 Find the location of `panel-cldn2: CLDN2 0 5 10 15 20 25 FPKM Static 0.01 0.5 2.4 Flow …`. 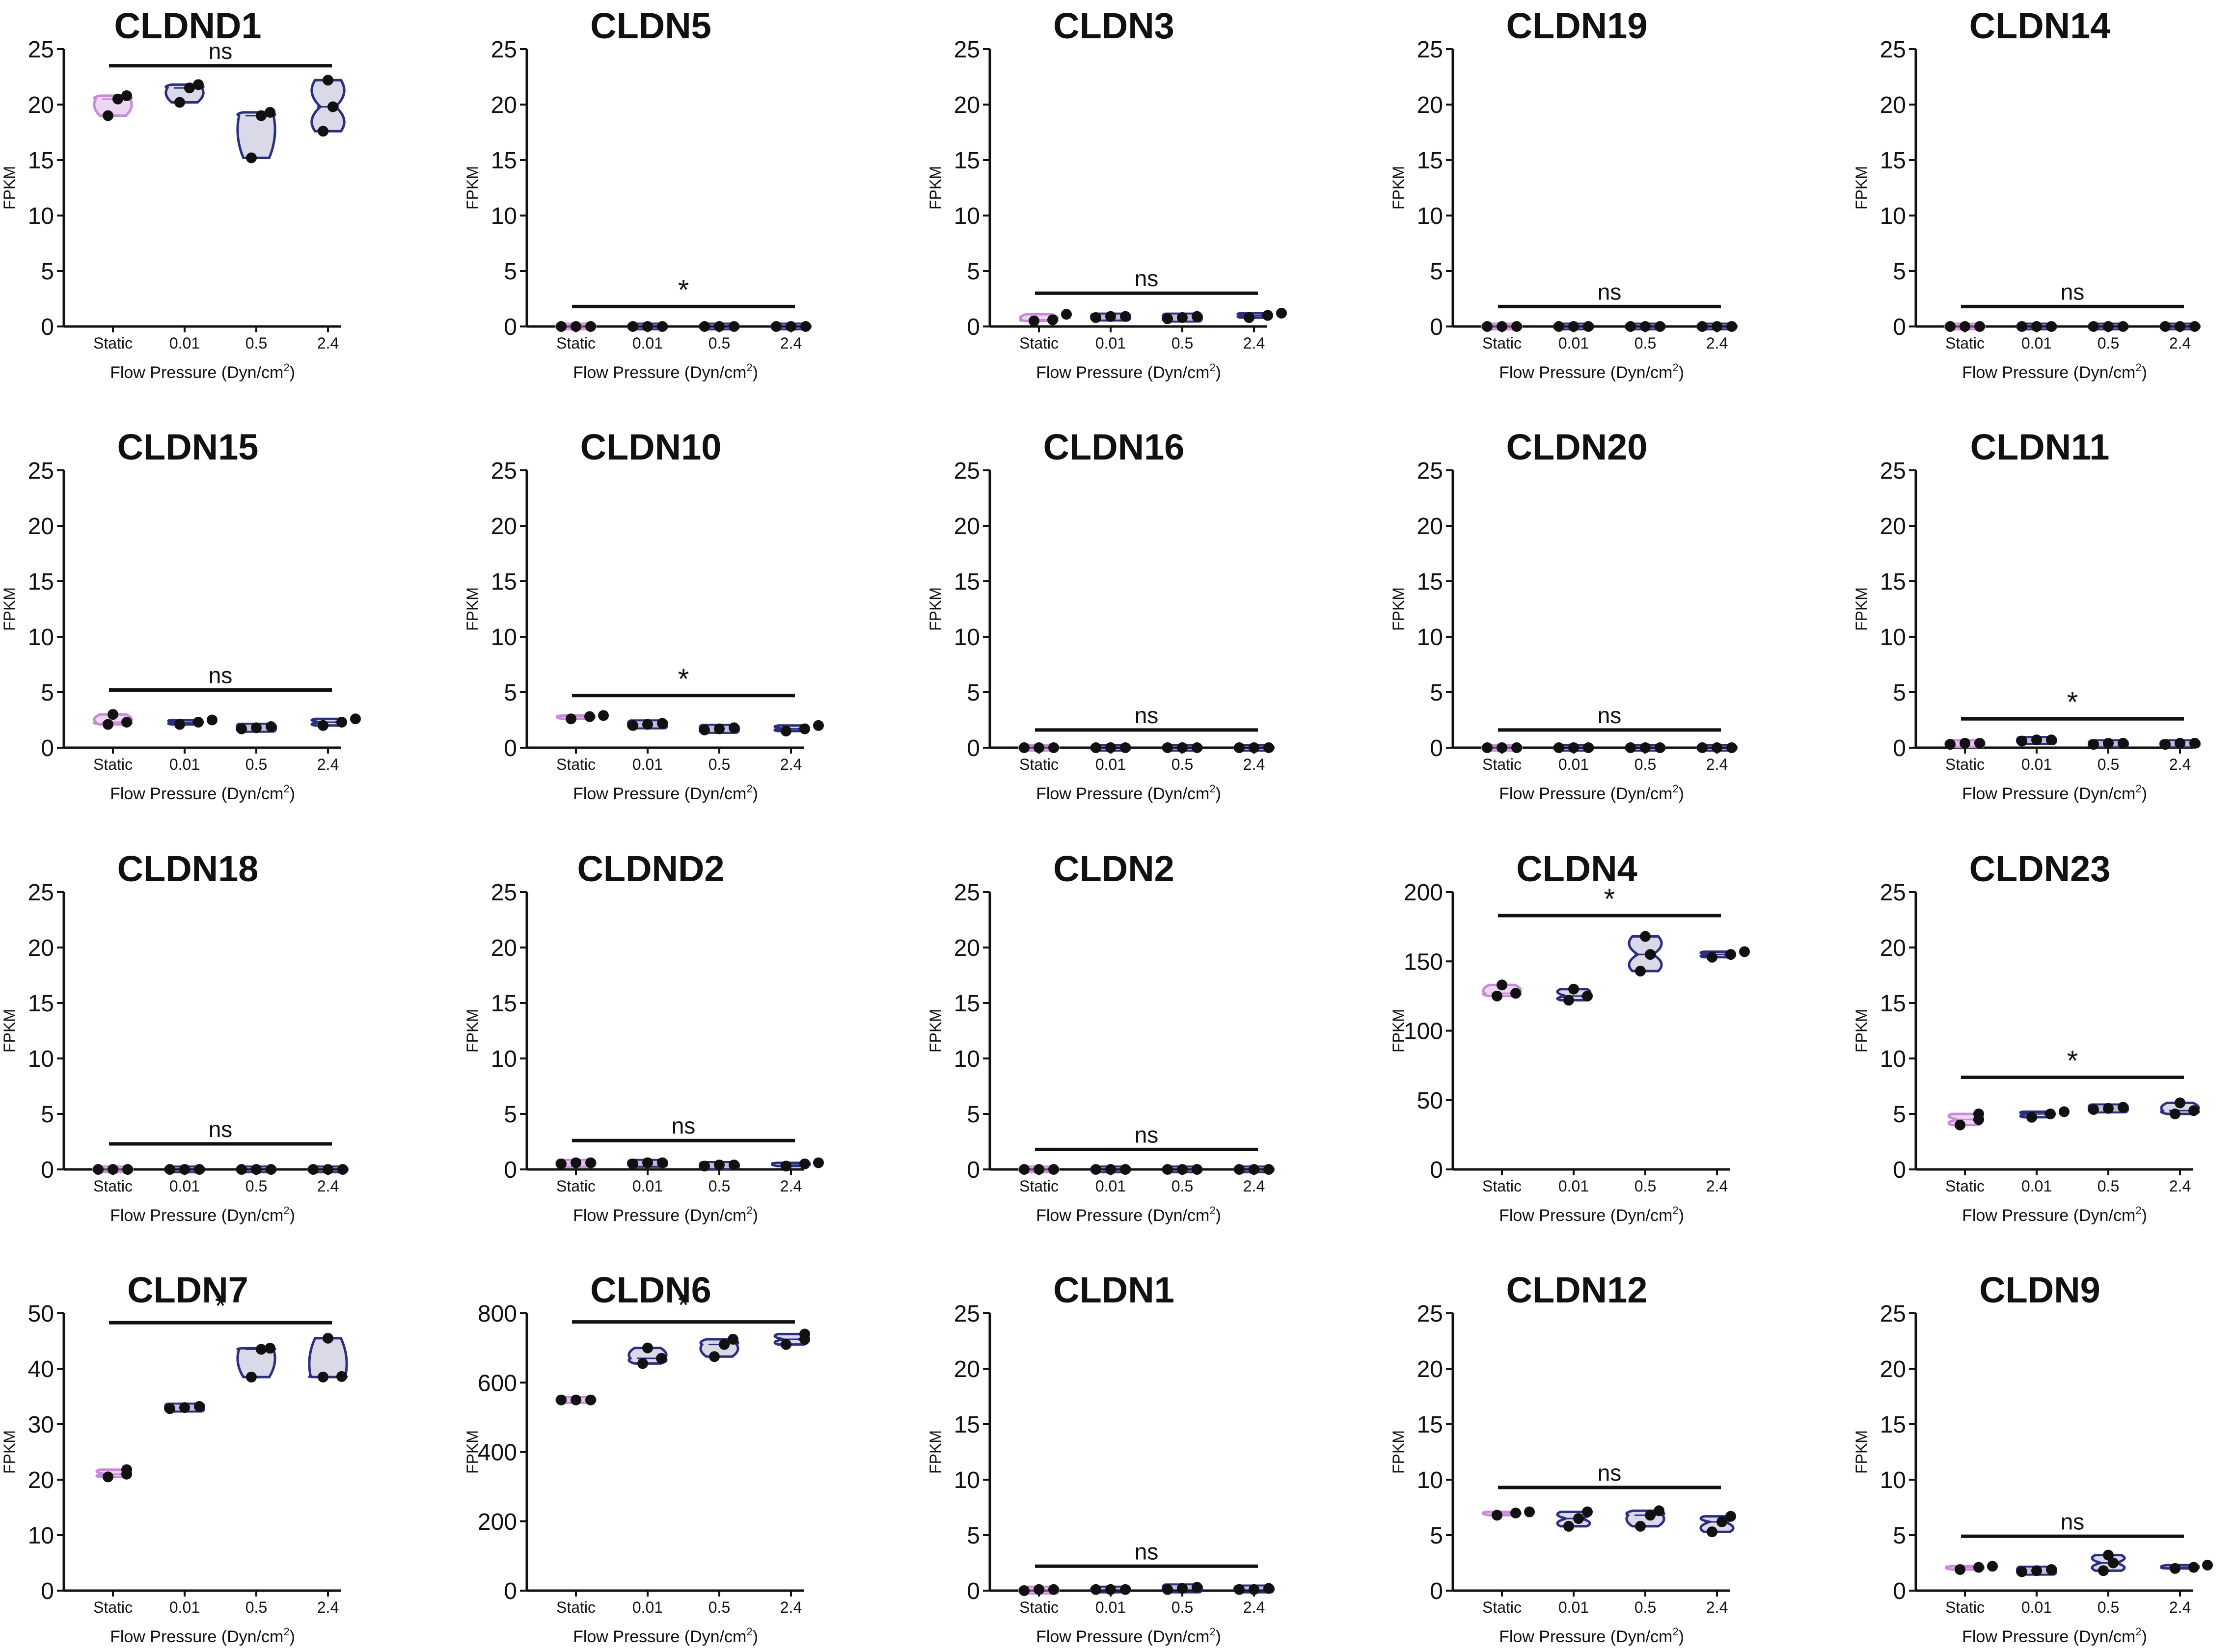

panel-cldn2: CLDN2 0 5 10 15 20 25 FPKM Static 0.01 0.5 2.4 Flow … is located at coordinates (1100, 1036).